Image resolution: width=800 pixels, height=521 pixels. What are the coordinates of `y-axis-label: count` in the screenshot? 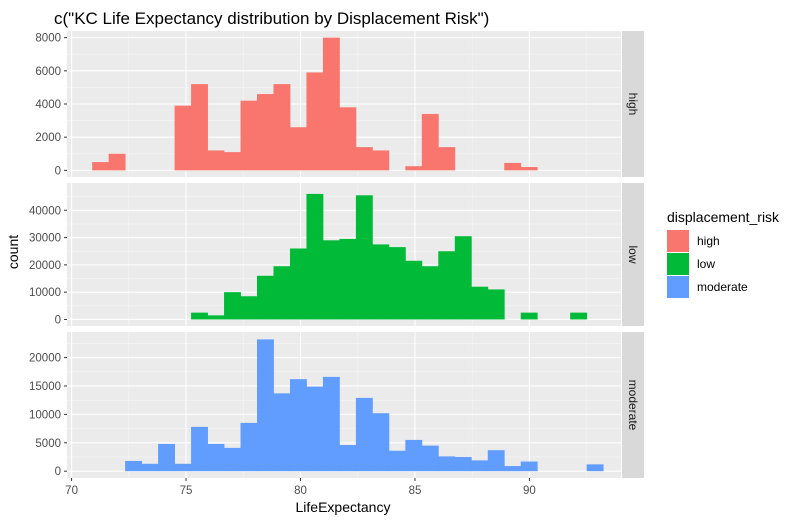 It's located at (13, 252).